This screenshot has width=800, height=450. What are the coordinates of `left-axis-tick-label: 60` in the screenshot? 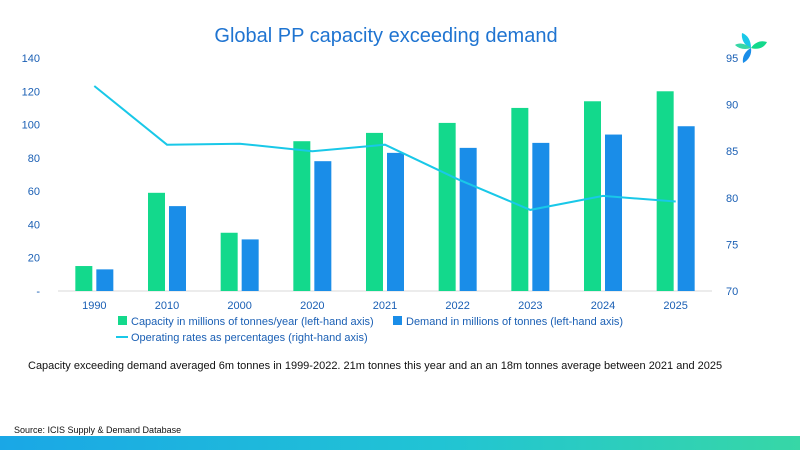 It's located at (34, 192).